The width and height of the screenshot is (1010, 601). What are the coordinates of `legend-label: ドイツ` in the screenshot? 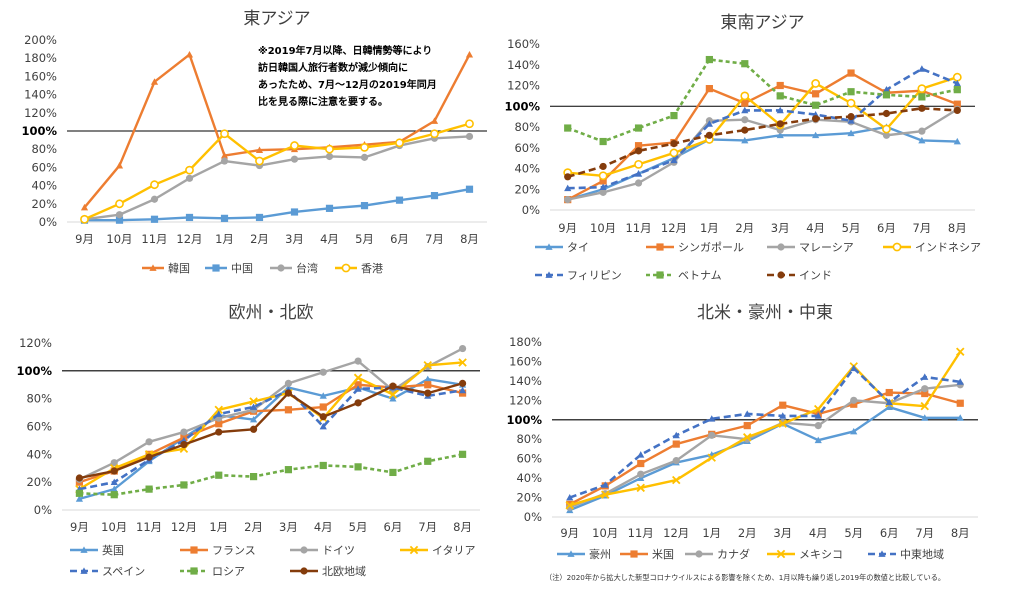 It's located at (338, 550).